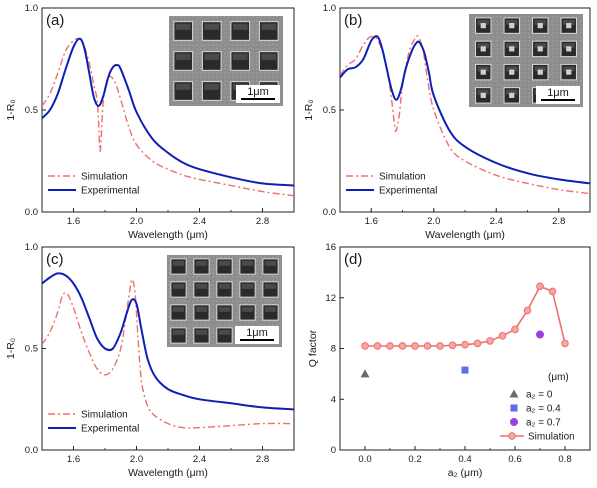  What do you see at coordinates (329, 110) in the screenshot?
I see `panel-b-ytick-label: 0.5` at bounding box center [329, 110].